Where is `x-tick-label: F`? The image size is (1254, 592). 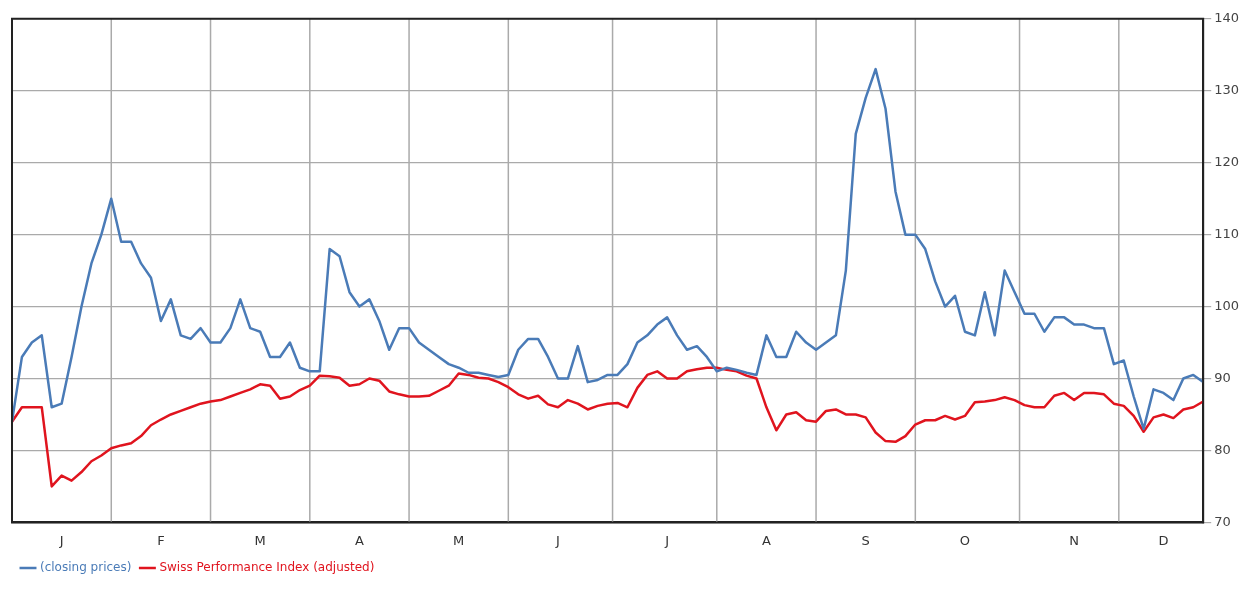 x-tick-label: F is located at coordinates (161, 540).